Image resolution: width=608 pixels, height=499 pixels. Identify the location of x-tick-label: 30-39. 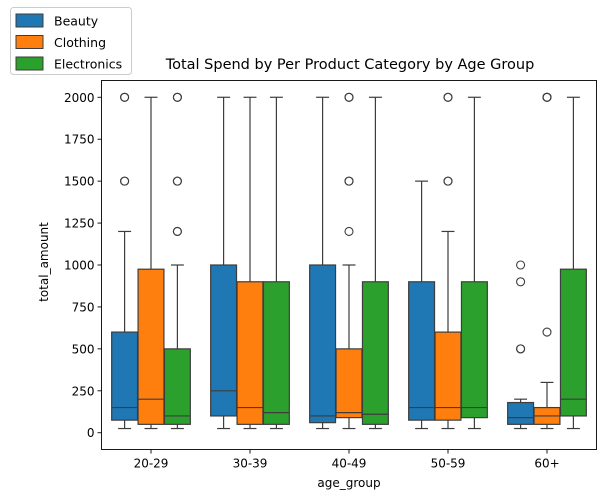
(250, 464).